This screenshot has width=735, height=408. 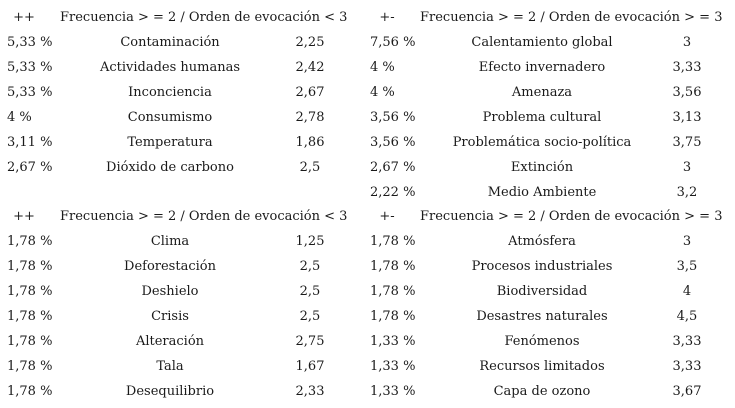 I want to click on term-cell: Actividades humanas, so click(x=170, y=67).